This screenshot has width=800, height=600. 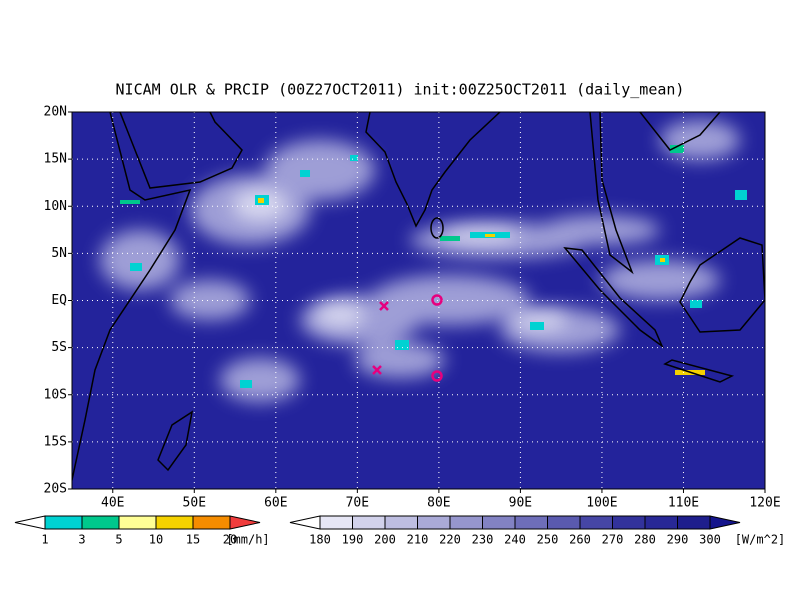 What do you see at coordinates (357, 503) in the screenshot?
I see `lon-label: 70E` at bounding box center [357, 503].